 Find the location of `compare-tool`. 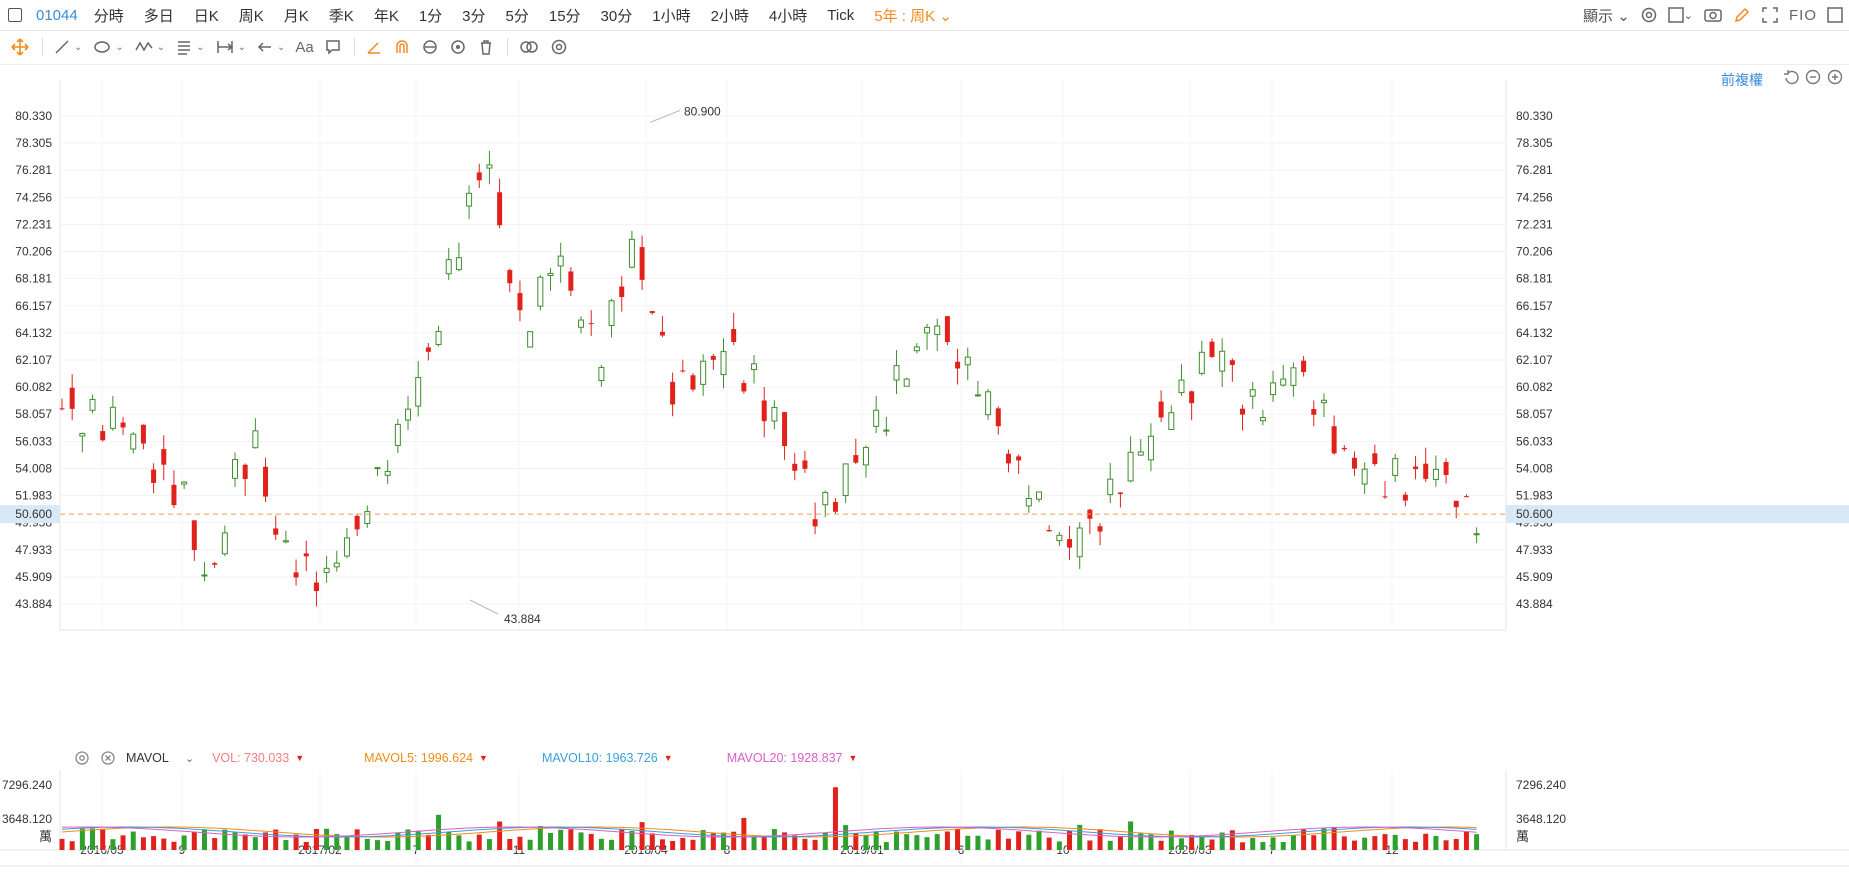

compare-tool is located at coordinates (529, 47).